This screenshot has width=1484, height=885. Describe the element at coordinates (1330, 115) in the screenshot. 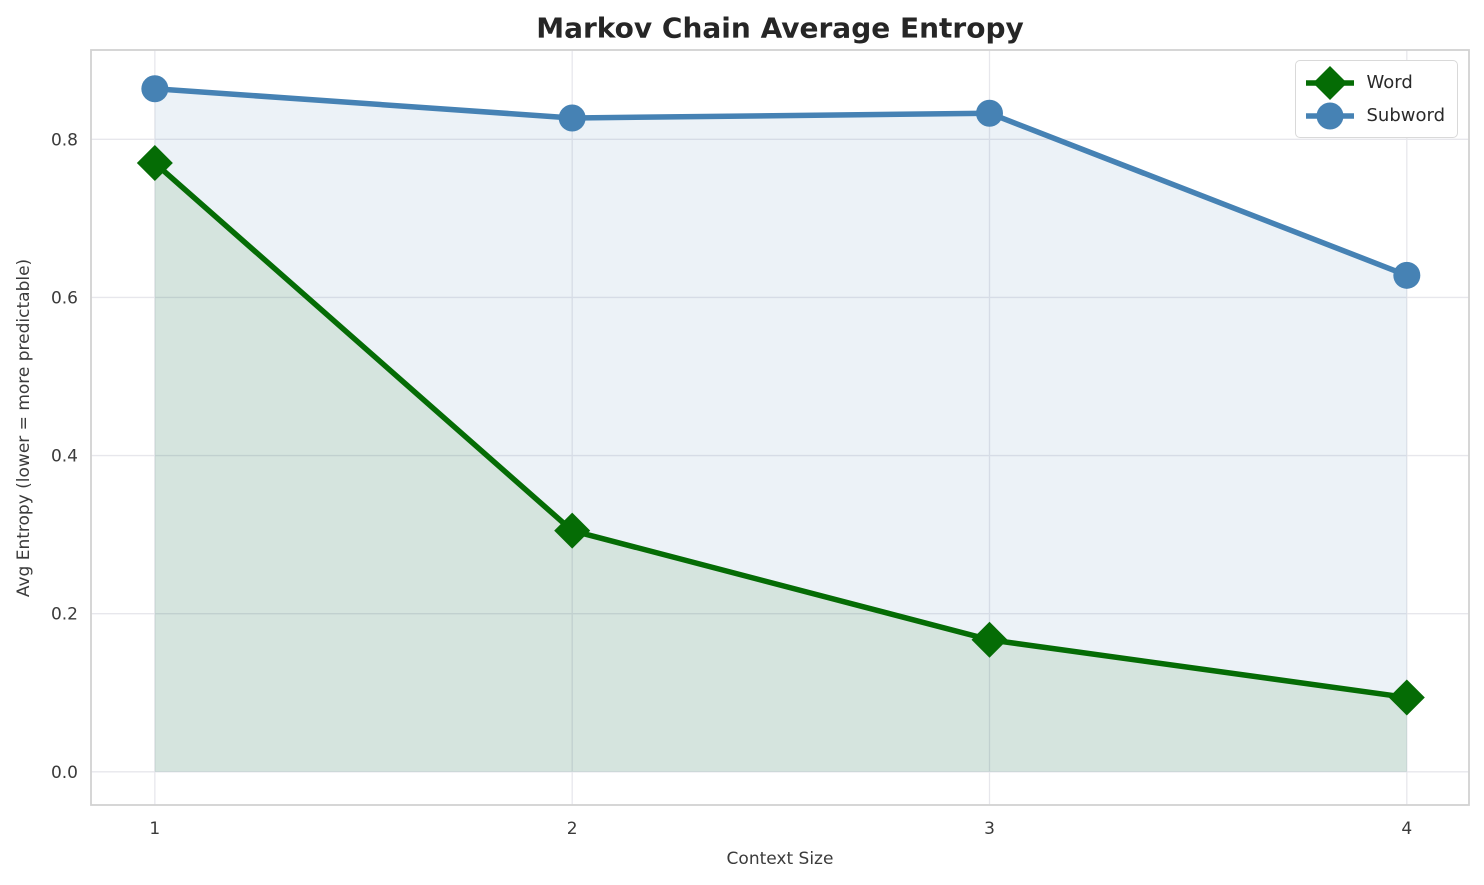

I see `legend-circle-marker-icon` at that location.